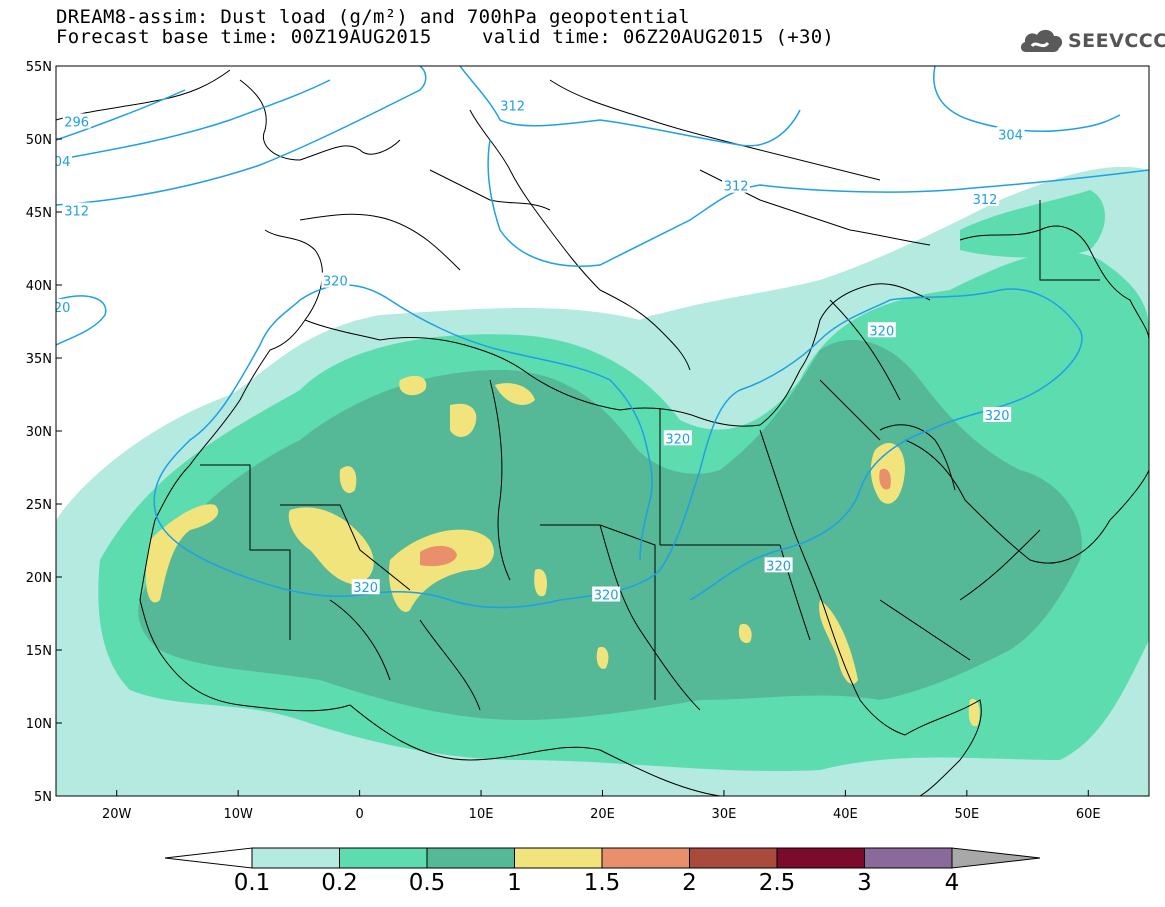 The width and height of the screenshot is (1165, 907). What do you see at coordinates (39, 432) in the screenshot?
I see `lat-tick-label: 30N` at bounding box center [39, 432].